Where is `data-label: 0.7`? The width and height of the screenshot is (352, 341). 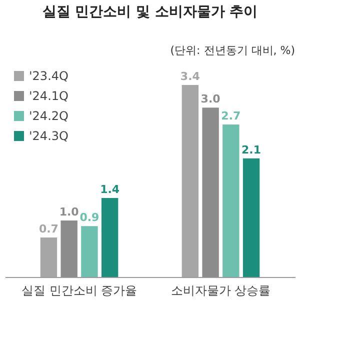
data-label: 0.7 is located at coordinates (48, 229).